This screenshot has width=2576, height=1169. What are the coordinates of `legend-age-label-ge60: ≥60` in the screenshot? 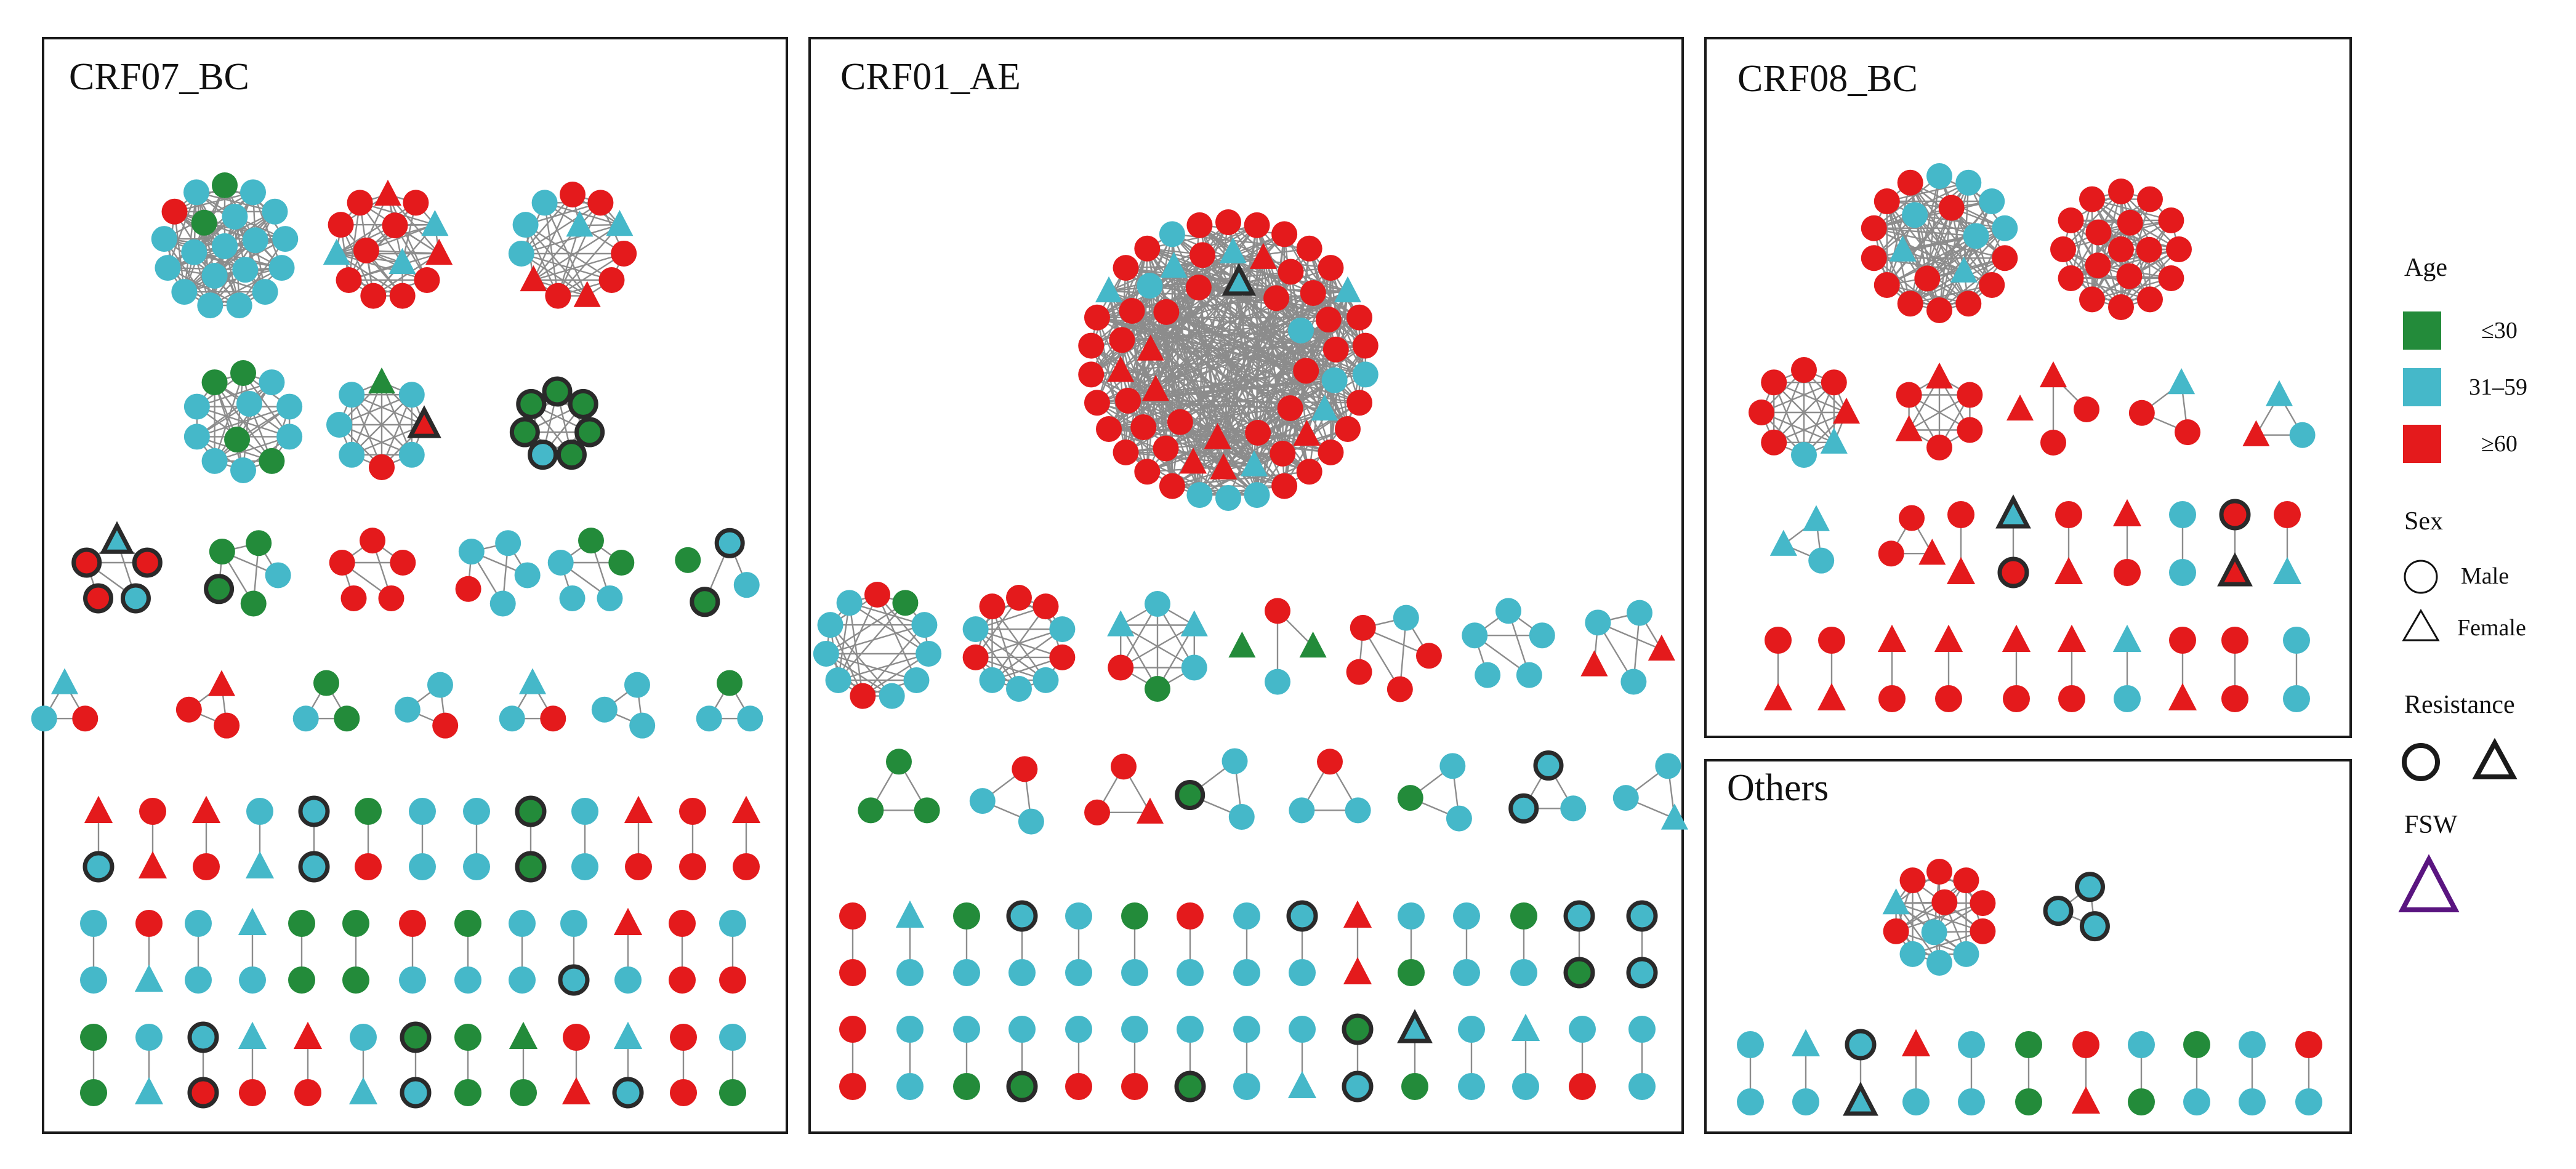 It's located at (2499, 444).